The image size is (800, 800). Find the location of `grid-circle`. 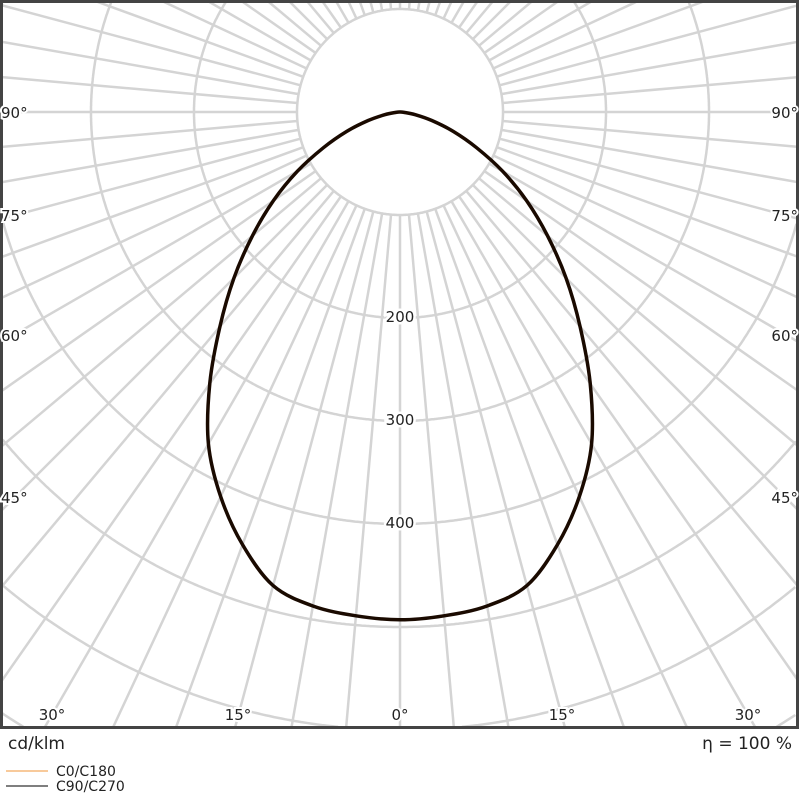

grid-circle is located at coordinates (399, 719).